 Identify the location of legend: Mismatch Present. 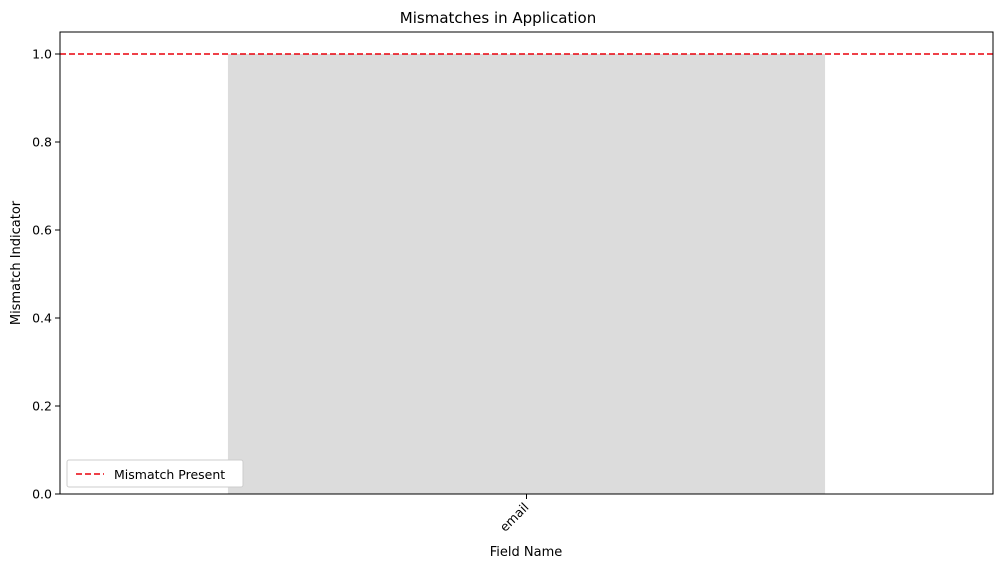
(155, 473).